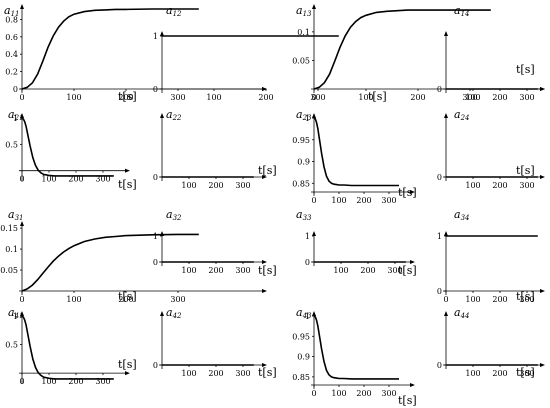 The height and width of the screenshot is (408, 550). What do you see at coordinates (542, 291) in the screenshot?
I see `x-axis-arrow-a34` at bounding box center [542, 291].